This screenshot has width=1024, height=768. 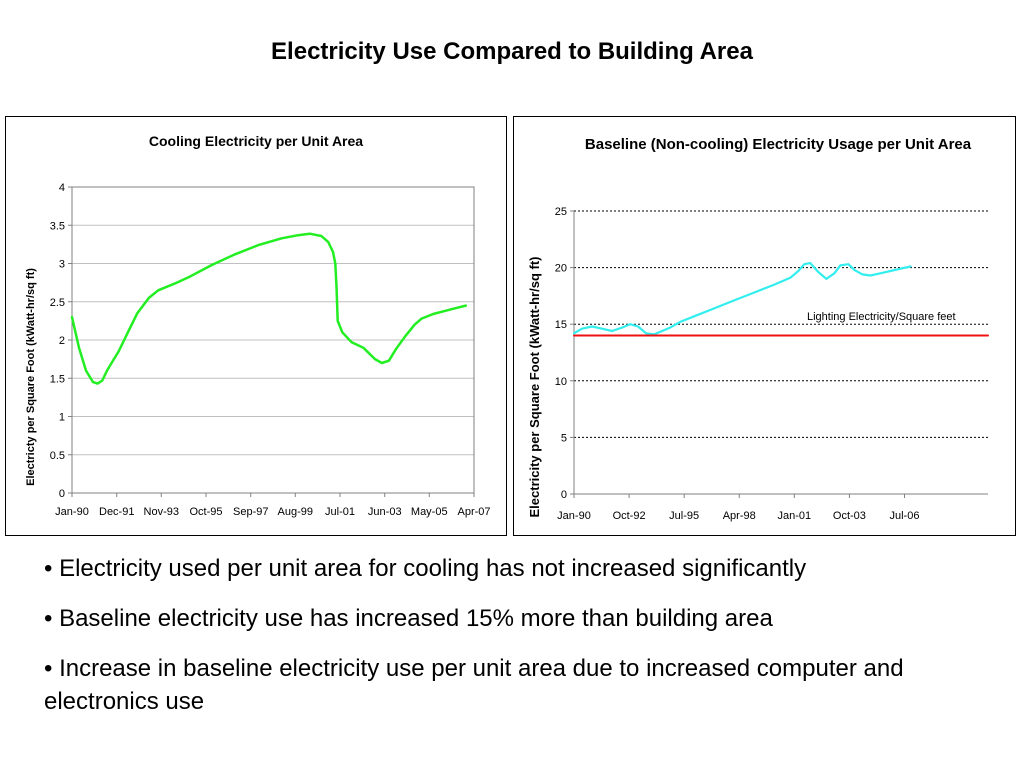 What do you see at coordinates (385, 512) in the screenshot?
I see `x-tick-label: Jun-03` at bounding box center [385, 512].